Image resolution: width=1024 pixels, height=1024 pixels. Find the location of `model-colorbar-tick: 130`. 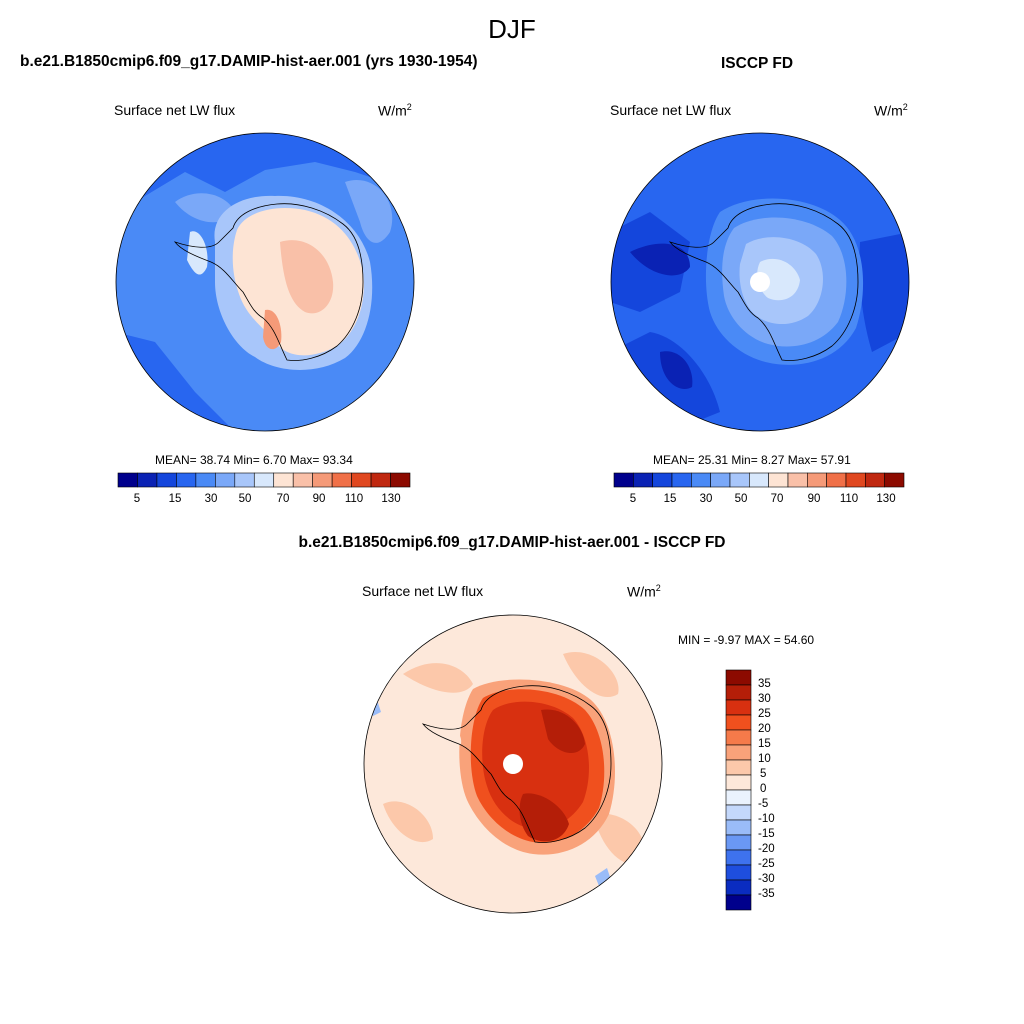

model-colorbar-tick: 130 is located at coordinates (391, 499).